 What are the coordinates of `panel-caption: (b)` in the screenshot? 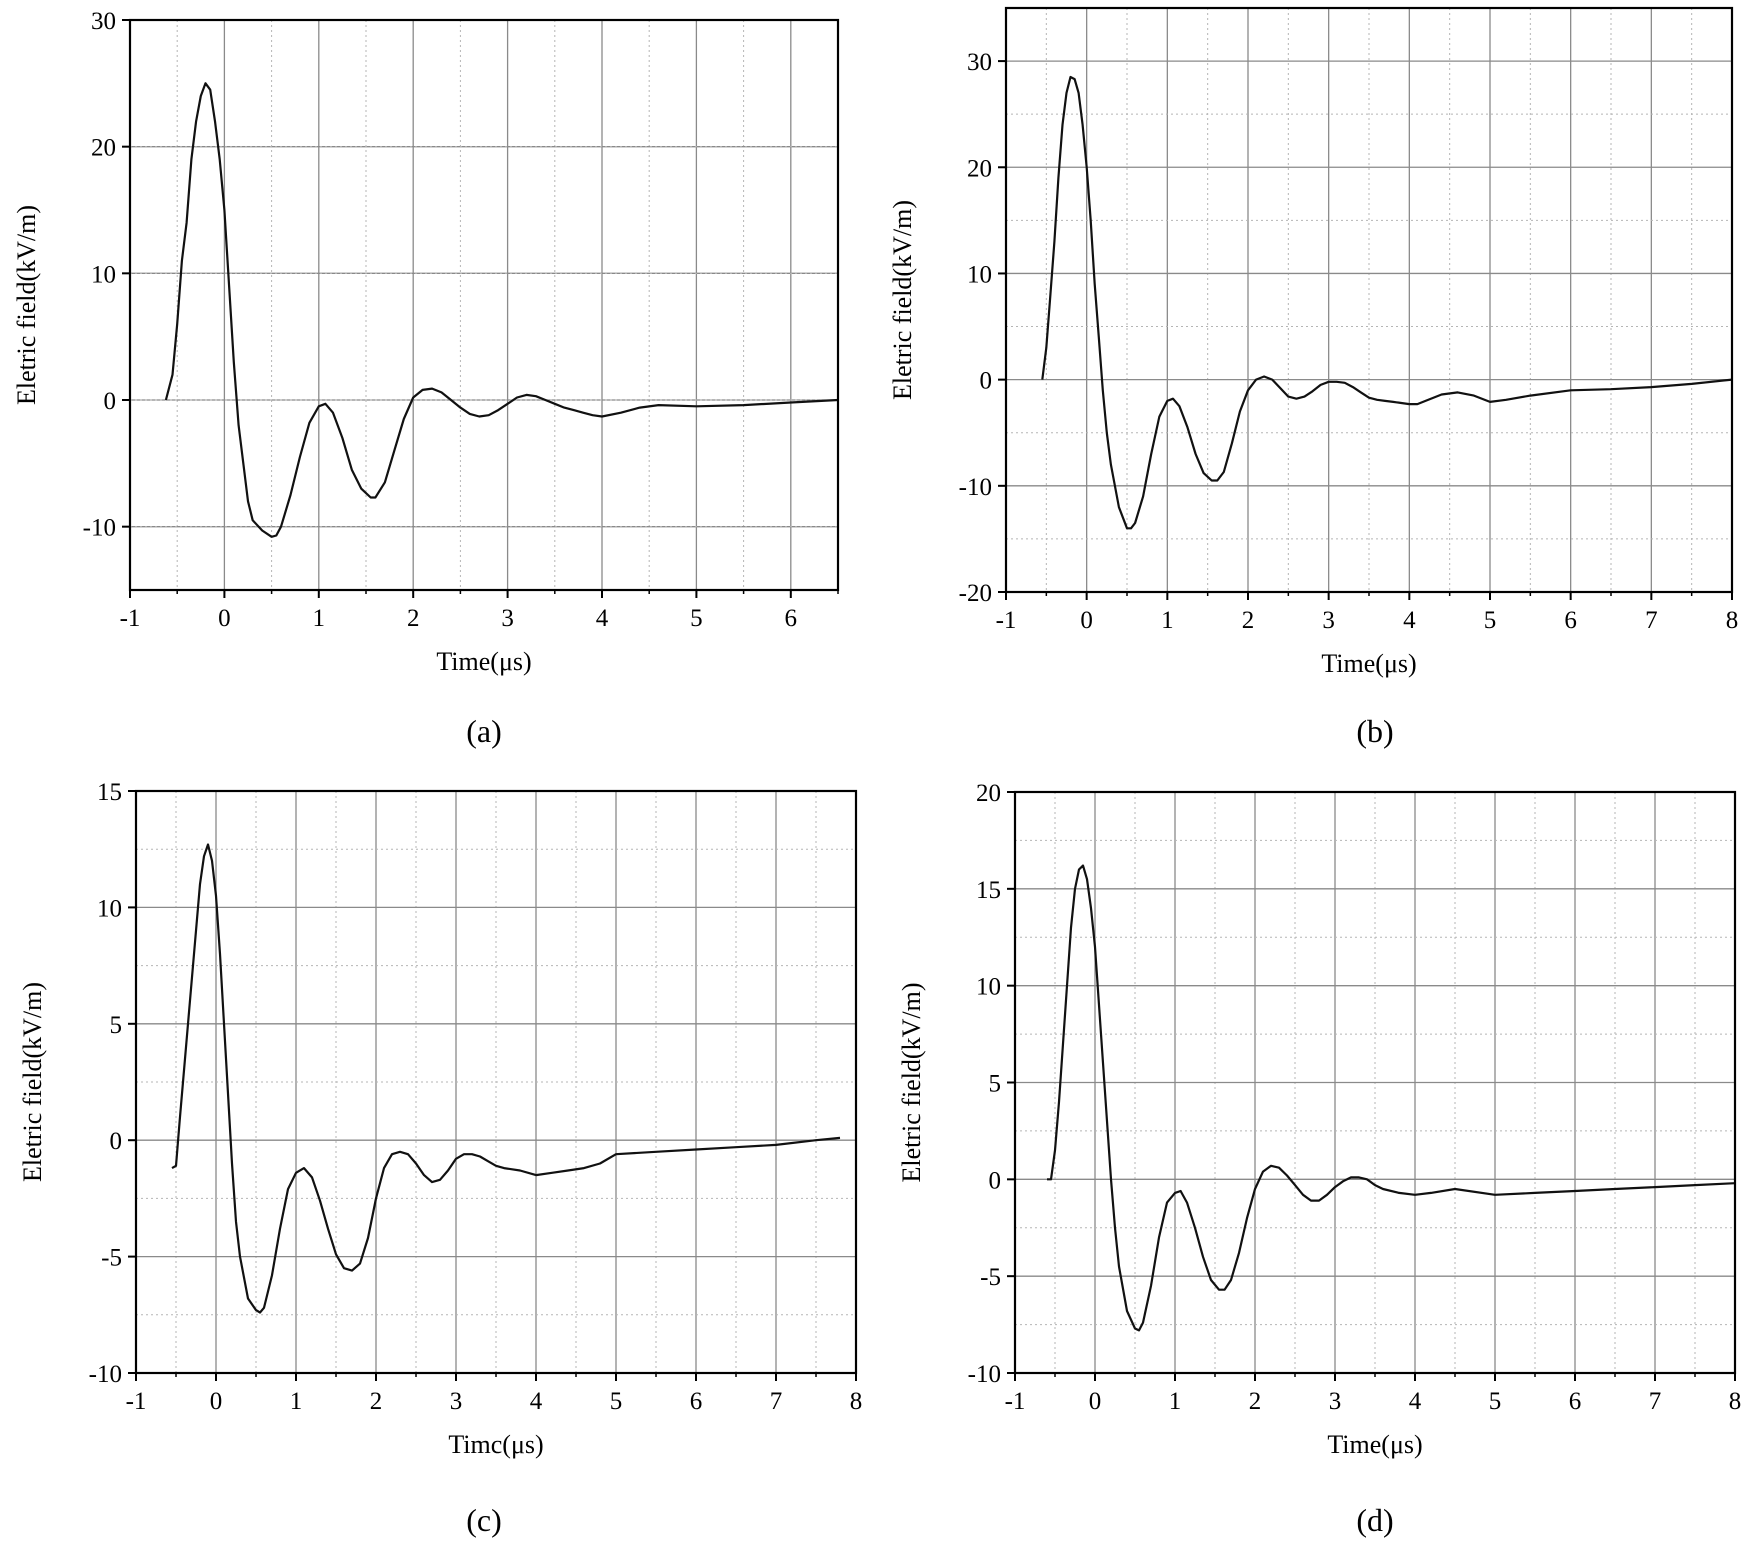 It's located at (1374, 731).